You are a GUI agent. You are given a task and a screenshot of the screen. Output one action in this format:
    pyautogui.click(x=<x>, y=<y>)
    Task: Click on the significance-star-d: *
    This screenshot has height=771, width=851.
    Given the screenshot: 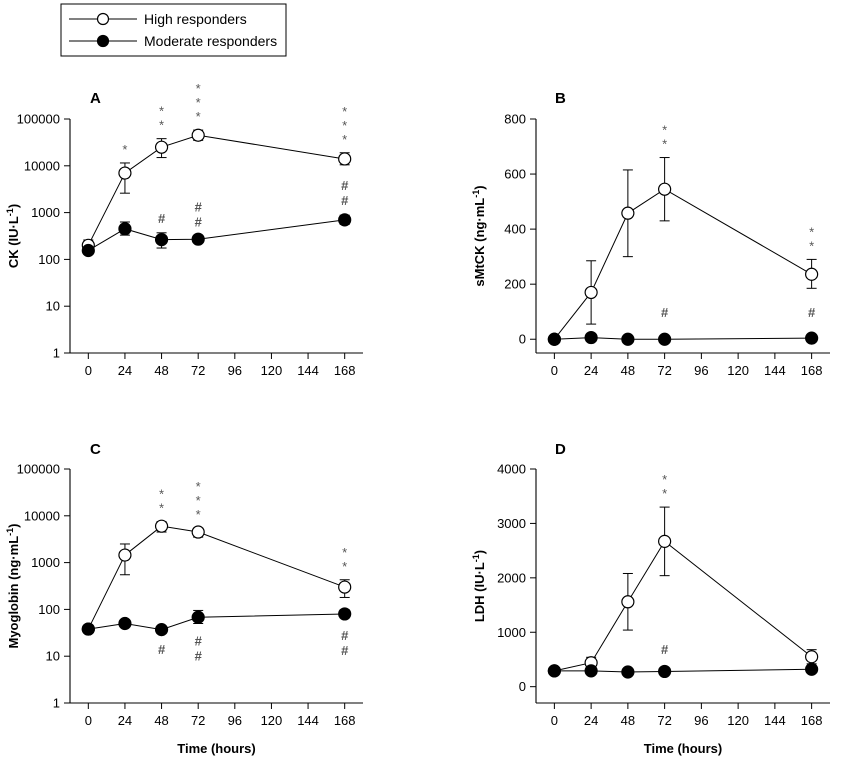 What is the action you would take?
    pyautogui.click(x=664, y=479)
    